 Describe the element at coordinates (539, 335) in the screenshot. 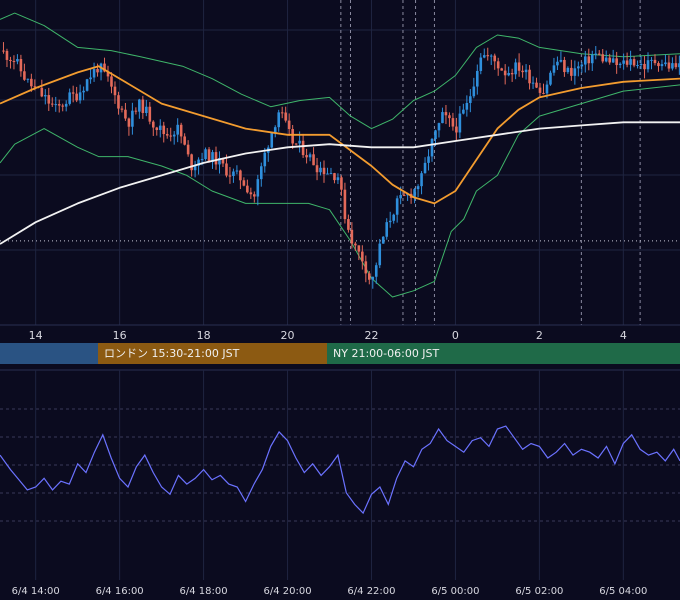

I see `price-x-tick-label: 2` at that location.